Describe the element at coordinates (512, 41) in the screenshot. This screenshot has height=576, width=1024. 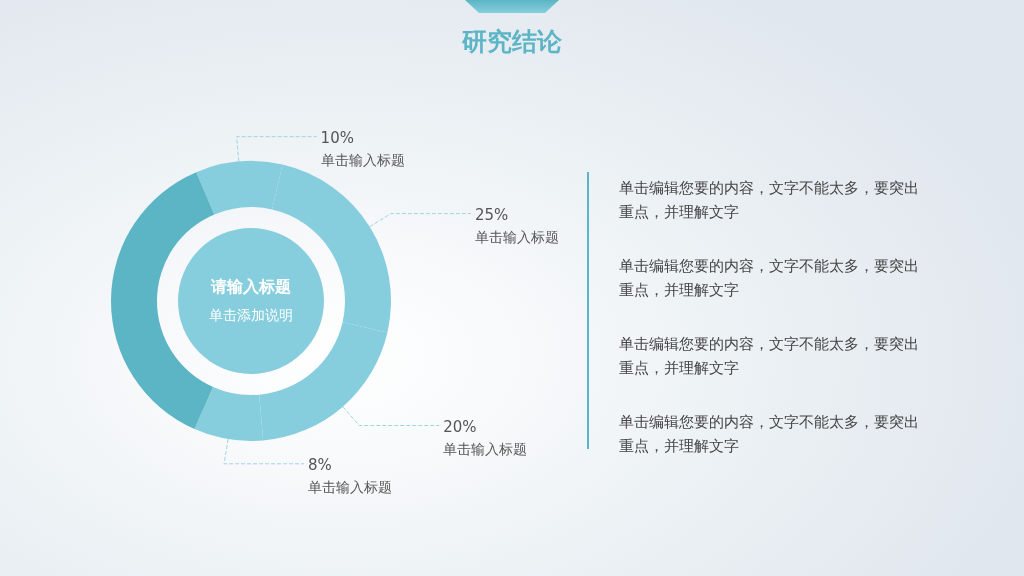
I see `chart-title: 研究结论` at that location.